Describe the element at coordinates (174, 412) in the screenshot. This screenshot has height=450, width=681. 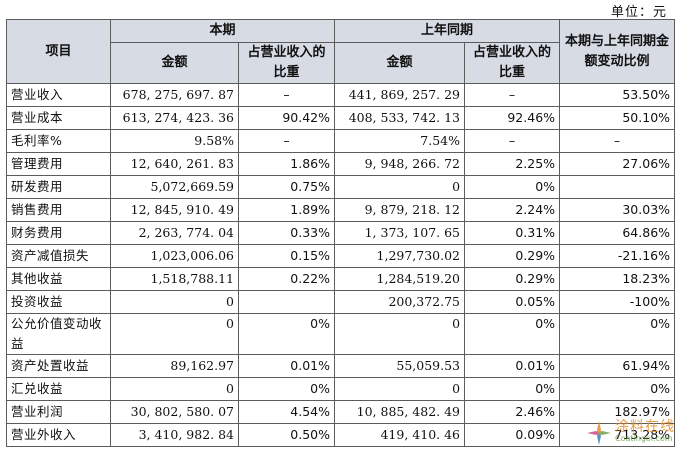
I see `current-amount-cell: 30, 802, 580. 07` at that location.